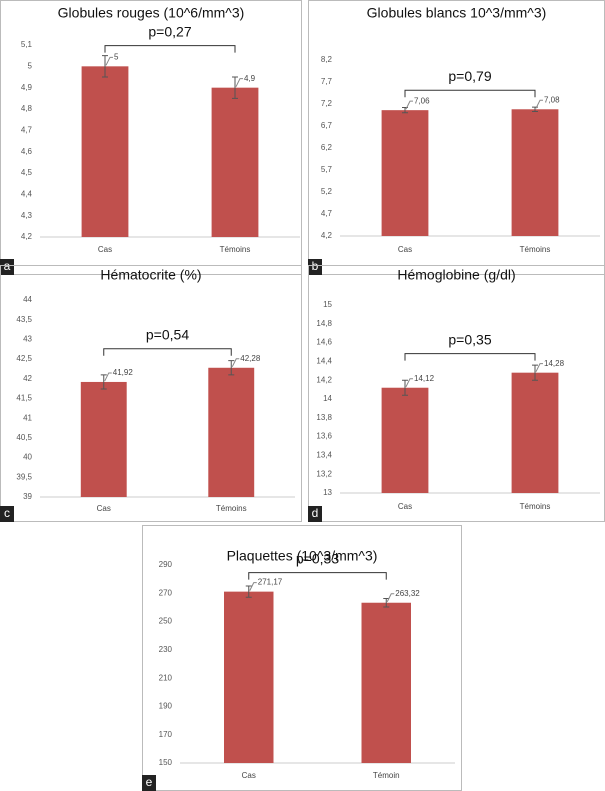 Image resolution: width=605 pixels, height=791 pixels. Describe the element at coordinates (27, 299) in the screenshot. I see `y-tick-label: 44` at that location.